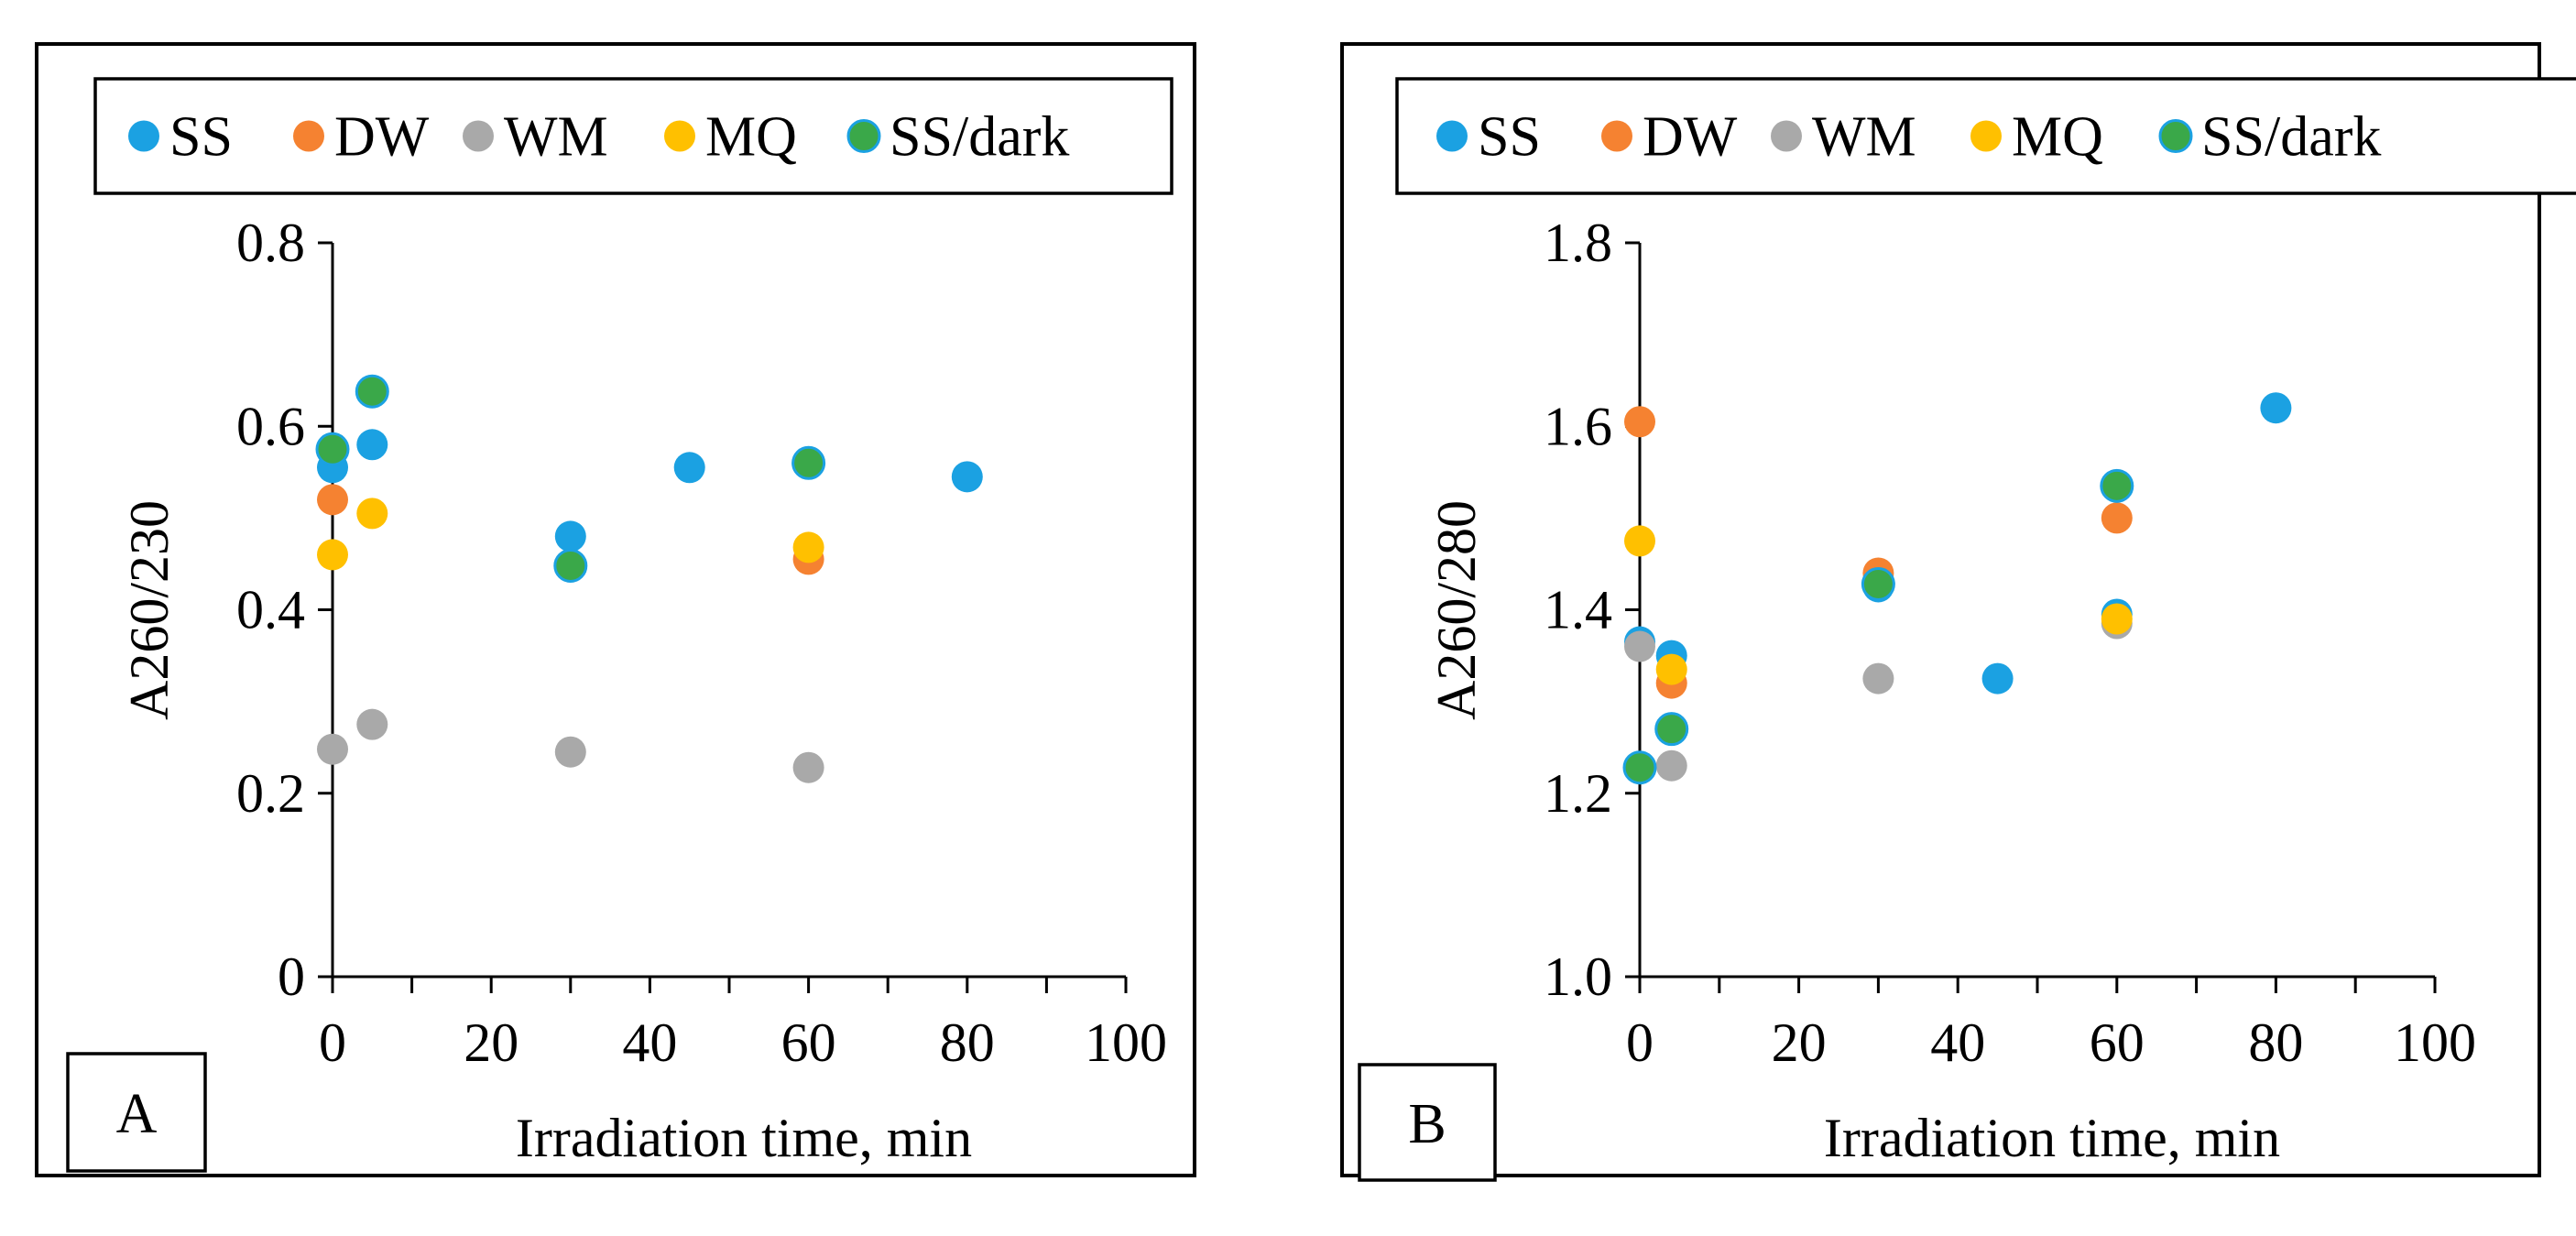 The image size is (2576, 1236). What do you see at coordinates (271, 243) in the screenshot?
I see `y-tick-label: 0.8` at bounding box center [271, 243].